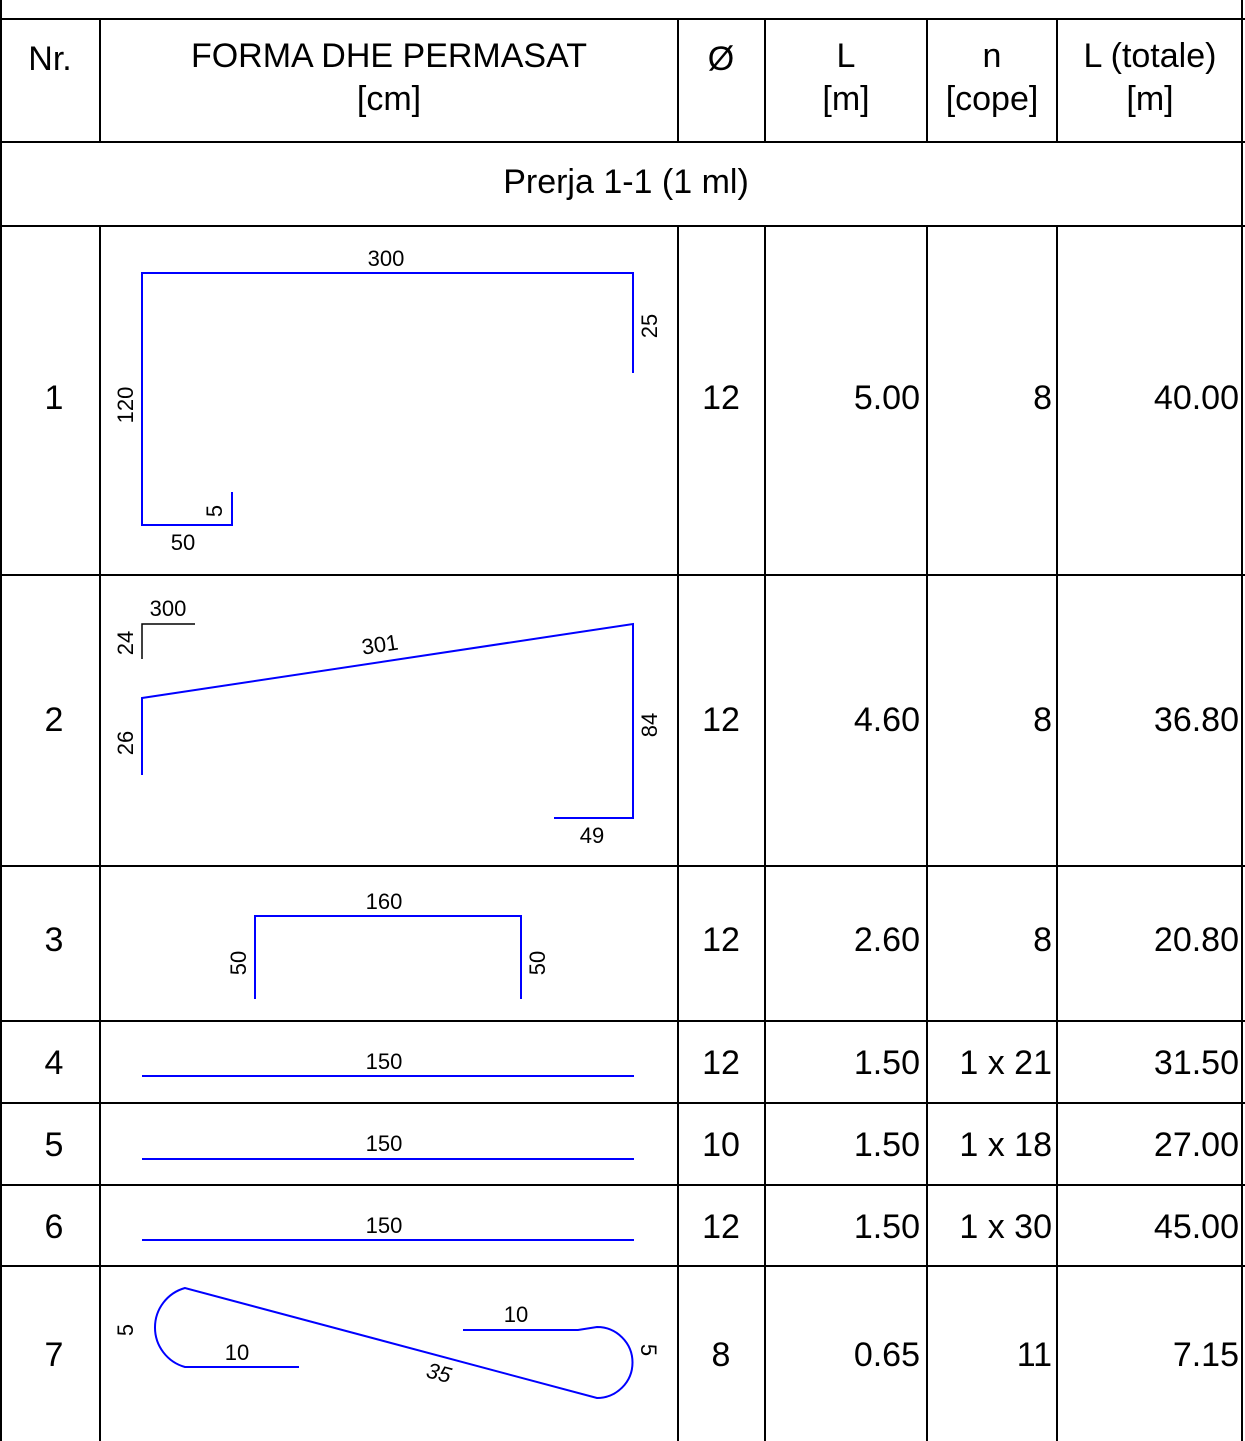 The height and width of the screenshot is (1441, 1245). Describe the element at coordinates (1196, 398) in the screenshot. I see `row-total: 40.00` at that location.